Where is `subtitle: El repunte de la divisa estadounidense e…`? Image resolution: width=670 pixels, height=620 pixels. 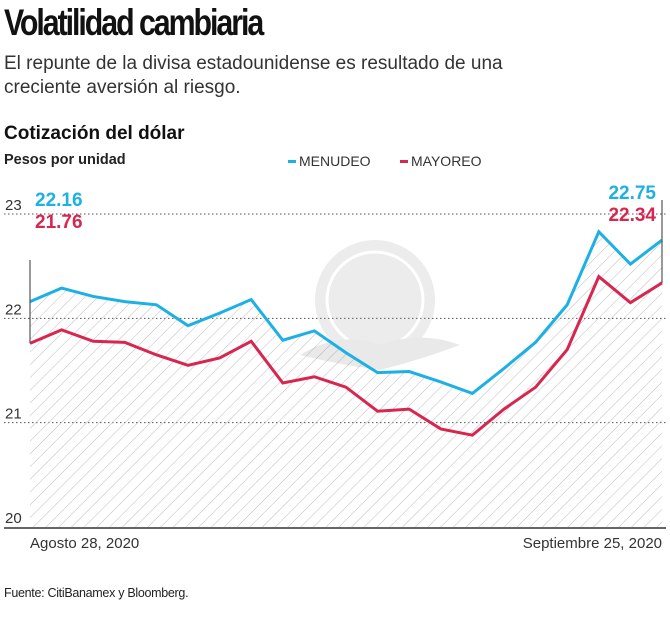
subtitle: El repunte de la divisa estadounidense e… is located at coordinates (253, 75).